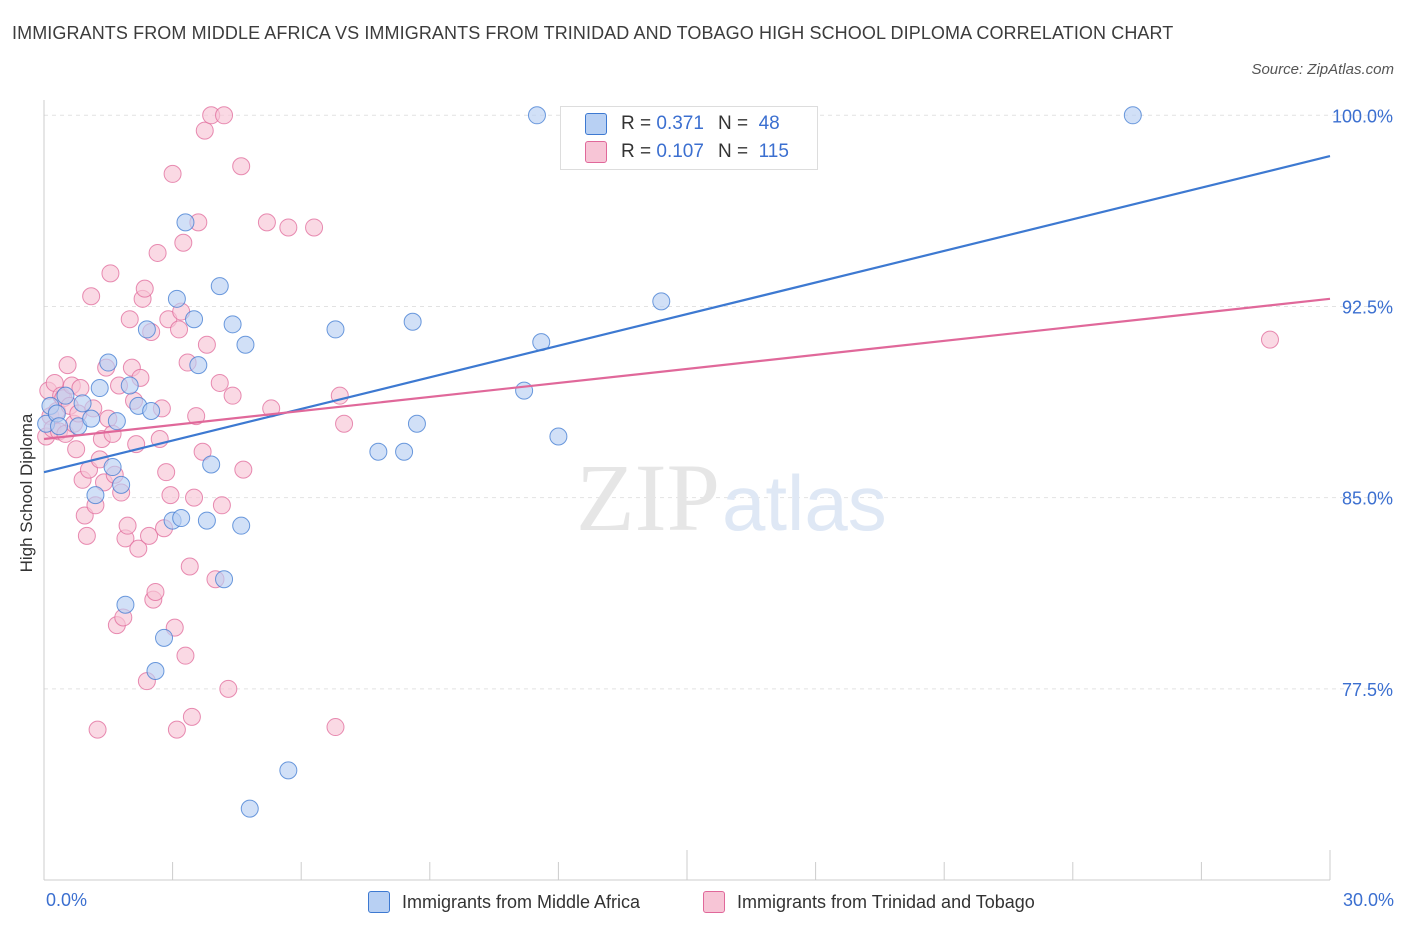 This screenshot has height=930, width=1406. I want to click on x-tick-label-min: 0.0%, so click(67, 900).